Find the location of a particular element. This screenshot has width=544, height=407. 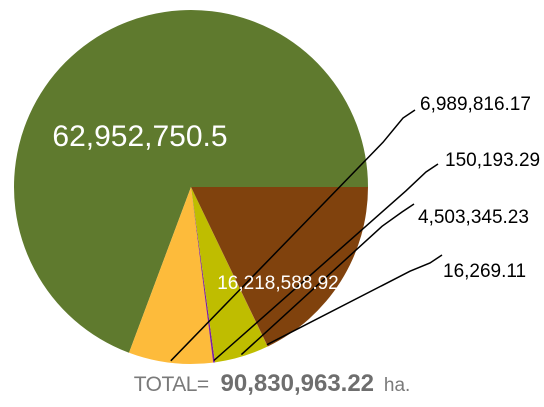

total-value: 90,830,963.22 is located at coordinates (297, 383).